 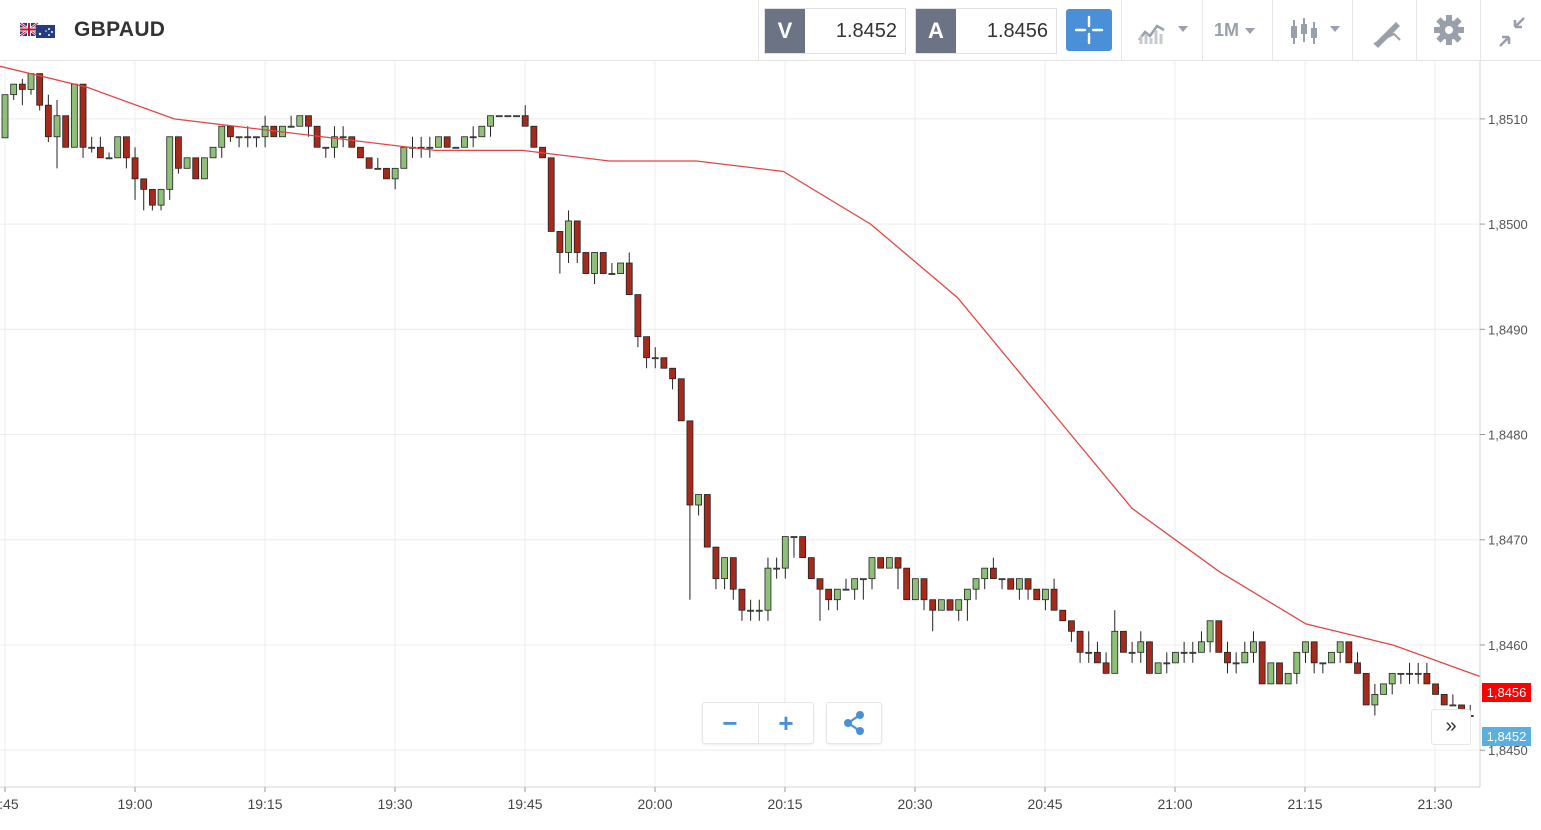 I want to click on y-tick-label: 1,8480, so click(x=1508, y=435).